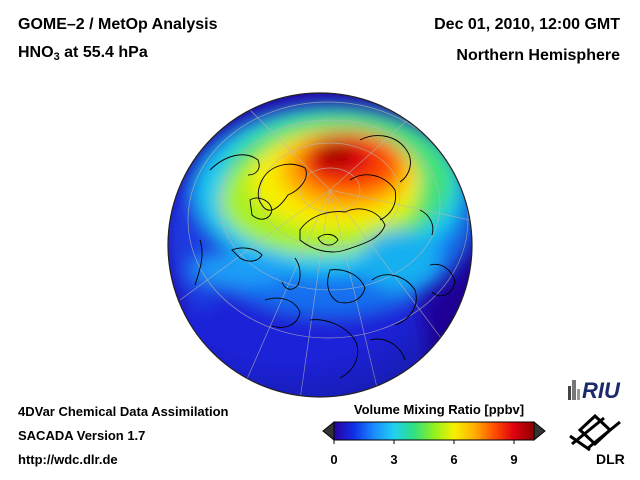 Image resolution: width=640 pixels, height=480 pixels. What do you see at coordinates (439, 409) in the screenshot?
I see `colorbar-label: Volume Mixing Ratio [ppbv]` at bounding box center [439, 409].